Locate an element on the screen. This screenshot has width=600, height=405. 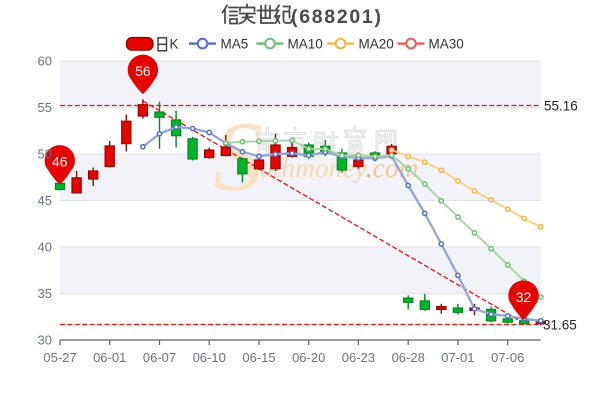
svg-text: 55.16 is located at coordinates (561, 105).